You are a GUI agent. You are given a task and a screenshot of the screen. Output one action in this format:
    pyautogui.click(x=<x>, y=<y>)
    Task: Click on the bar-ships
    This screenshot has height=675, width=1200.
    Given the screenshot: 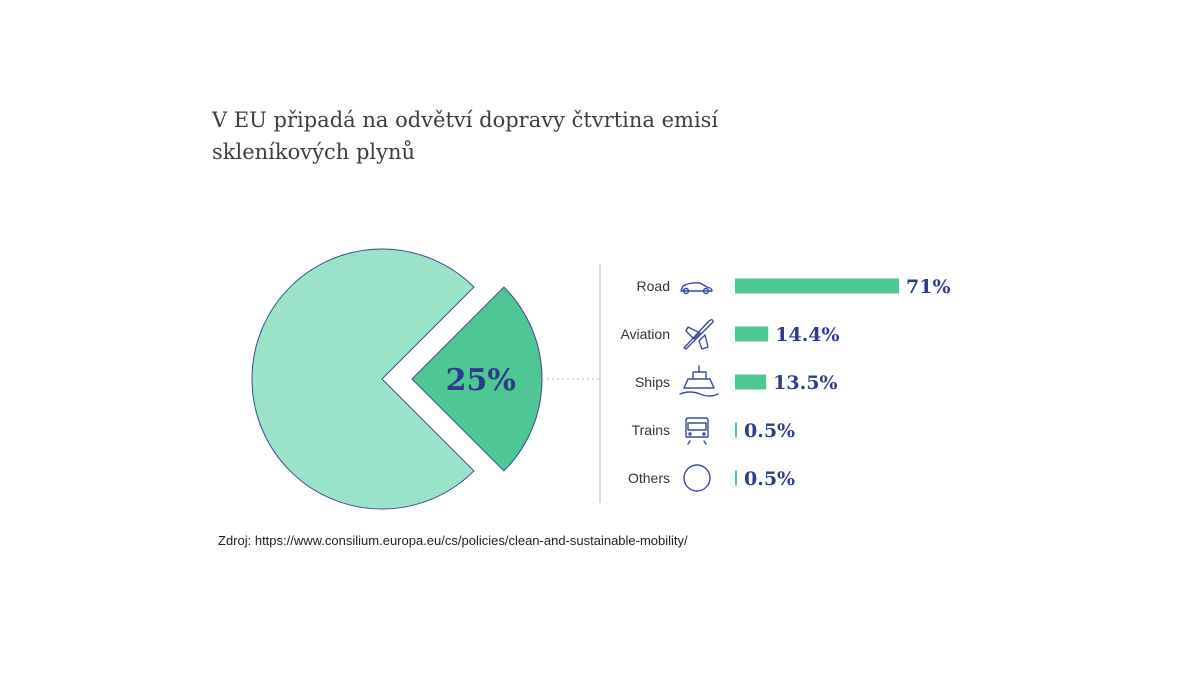 What is the action you would take?
    pyautogui.click(x=751, y=382)
    